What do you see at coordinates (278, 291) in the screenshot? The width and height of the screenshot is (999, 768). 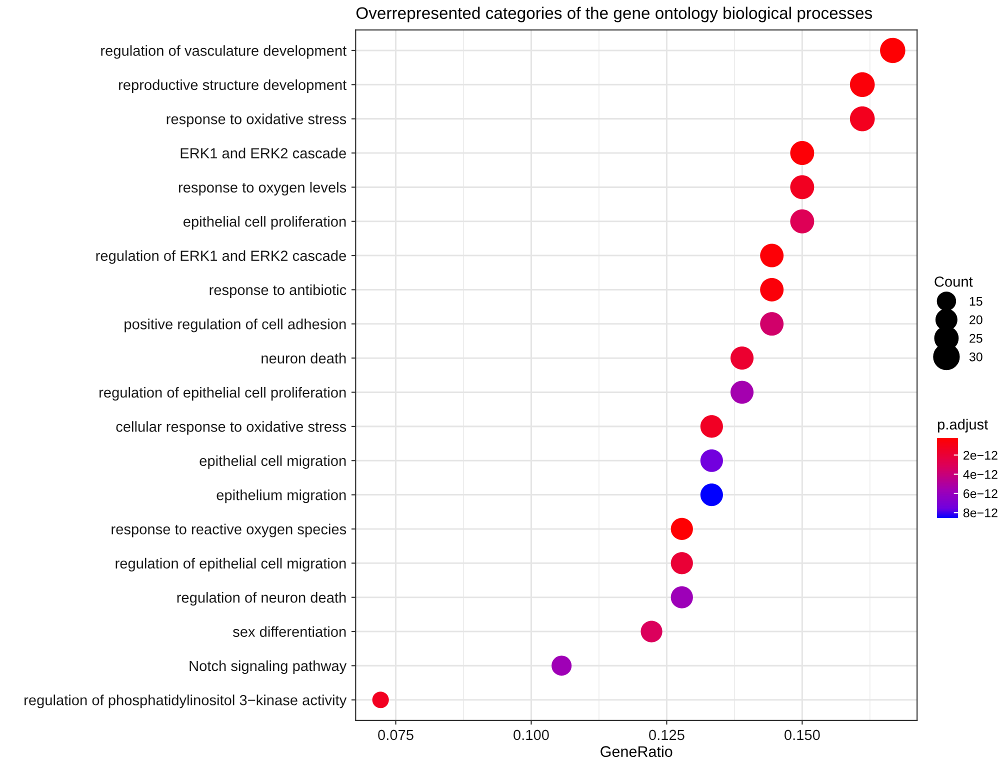 I see `y-tick-label: response to antibiotic` at bounding box center [278, 291].